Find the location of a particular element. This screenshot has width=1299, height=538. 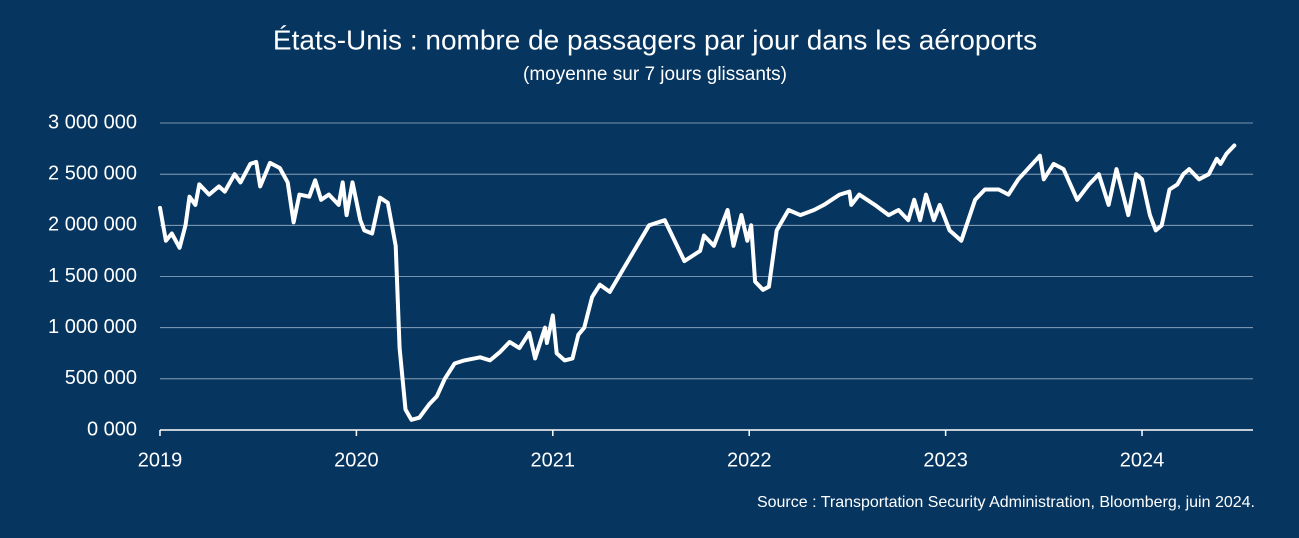

y-tick-label: 500 000 is located at coordinates (101, 378).